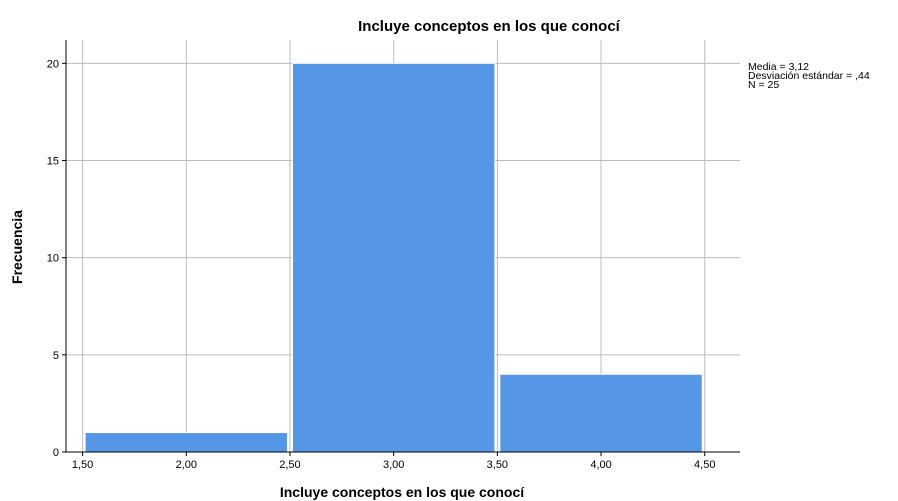  I want to click on x-tick-label: 4,50, so click(704, 465).